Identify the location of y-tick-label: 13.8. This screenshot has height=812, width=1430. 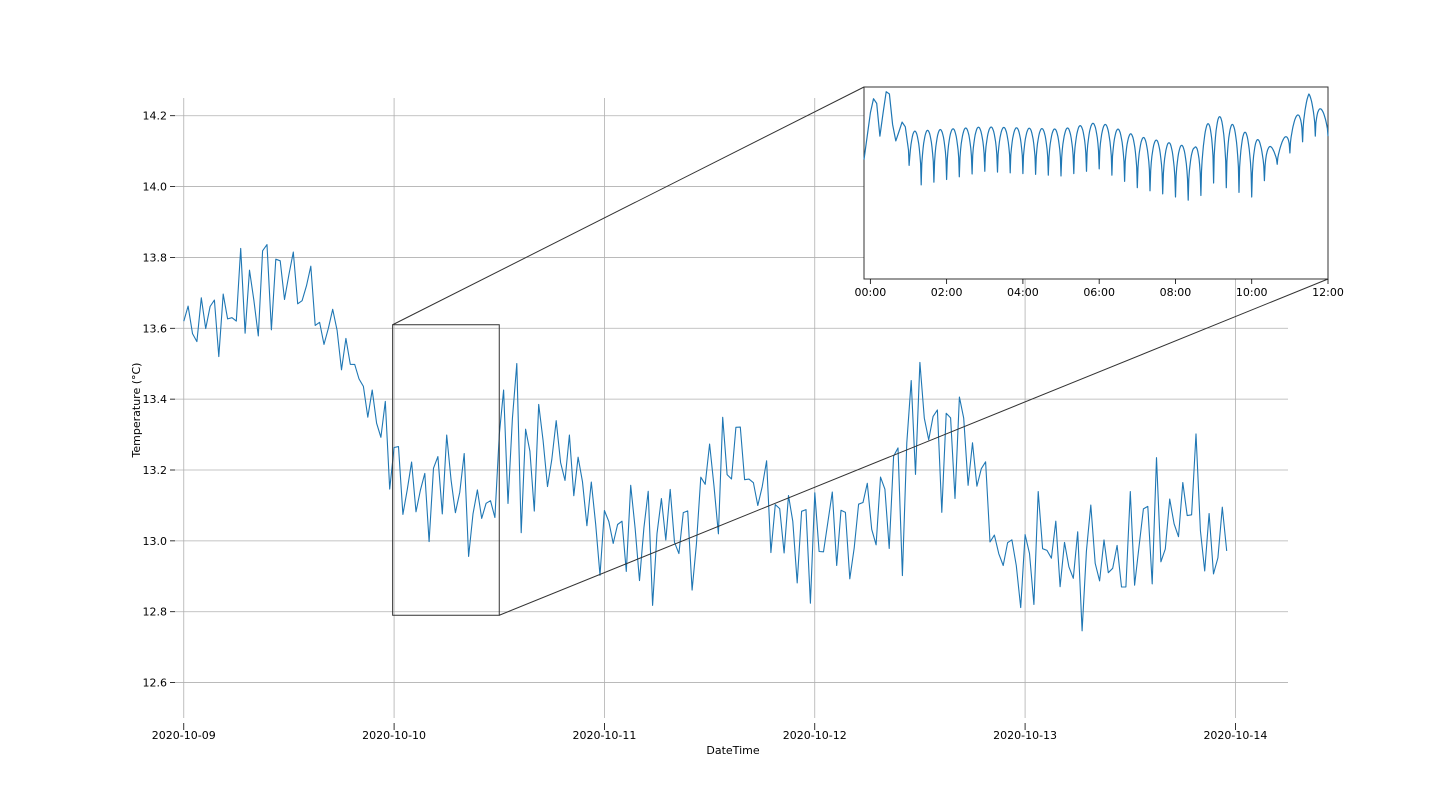
(155, 257).